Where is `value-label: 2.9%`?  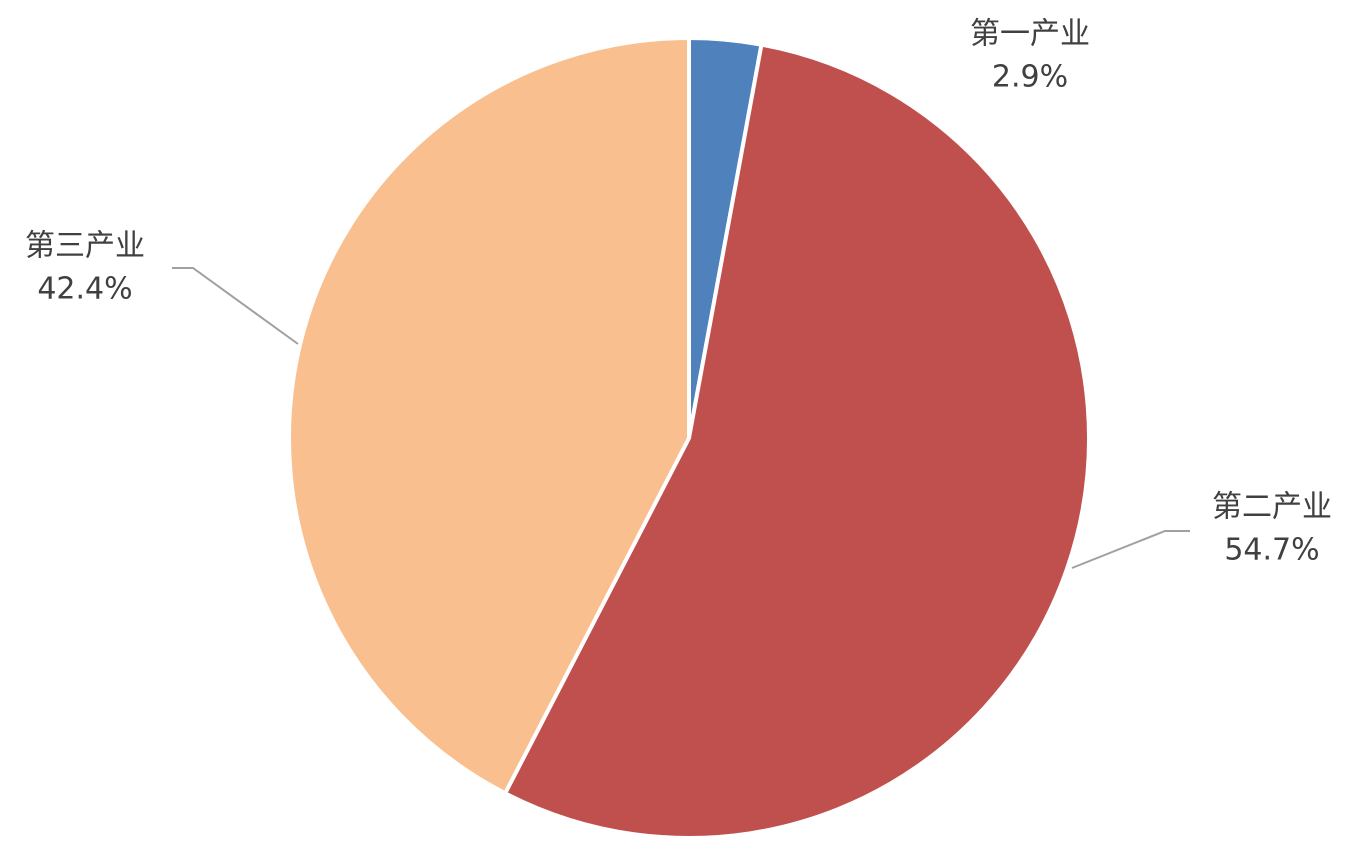 value-label: 2.9% is located at coordinates (1030, 77).